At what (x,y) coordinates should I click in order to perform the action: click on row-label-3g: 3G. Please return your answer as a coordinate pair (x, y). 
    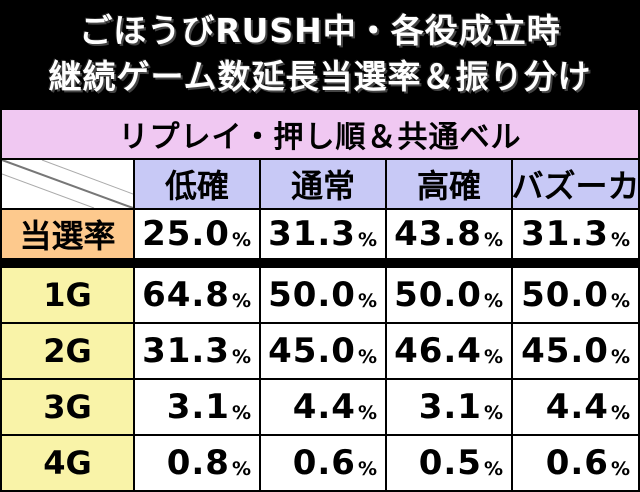
    Looking at the image, I should click on (67, 407).